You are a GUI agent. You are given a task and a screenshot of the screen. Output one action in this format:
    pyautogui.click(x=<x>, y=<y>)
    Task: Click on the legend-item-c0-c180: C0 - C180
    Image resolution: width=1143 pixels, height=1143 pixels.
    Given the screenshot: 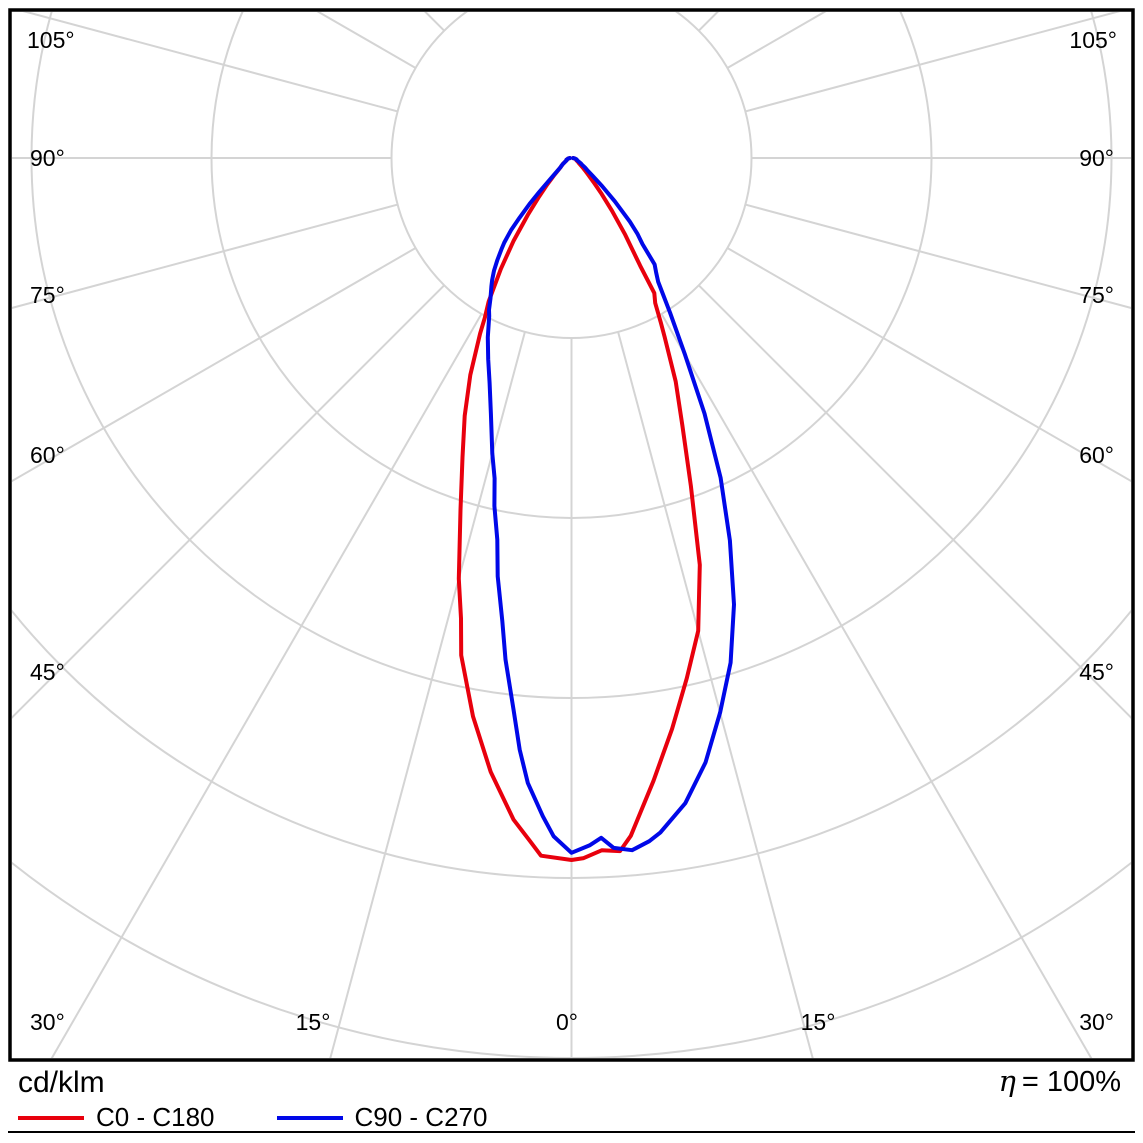 What is the action you would take?
    pyautogui.click(x=116, y=1117)
    